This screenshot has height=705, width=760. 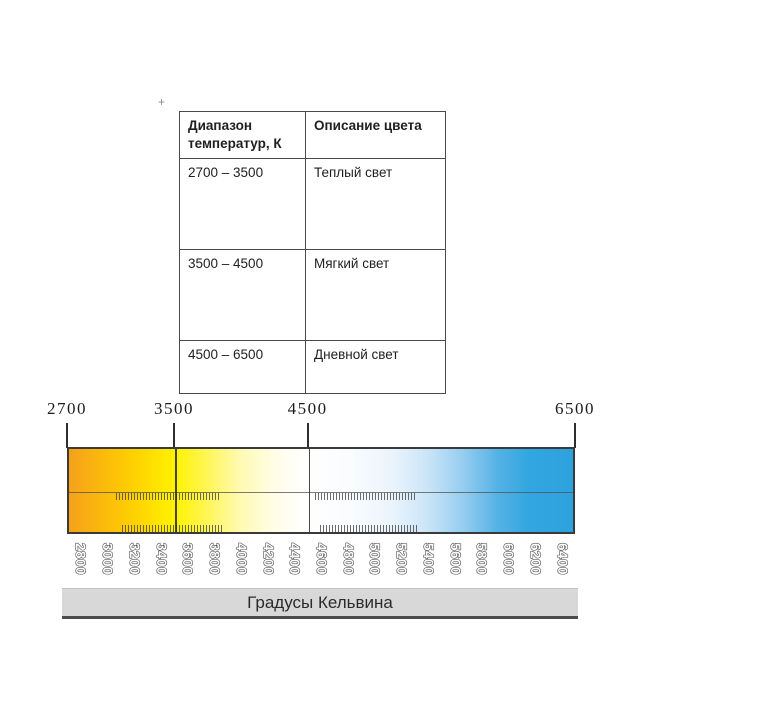 I want to click on tick-label-4400: 4400, so click(x=295, y=559).